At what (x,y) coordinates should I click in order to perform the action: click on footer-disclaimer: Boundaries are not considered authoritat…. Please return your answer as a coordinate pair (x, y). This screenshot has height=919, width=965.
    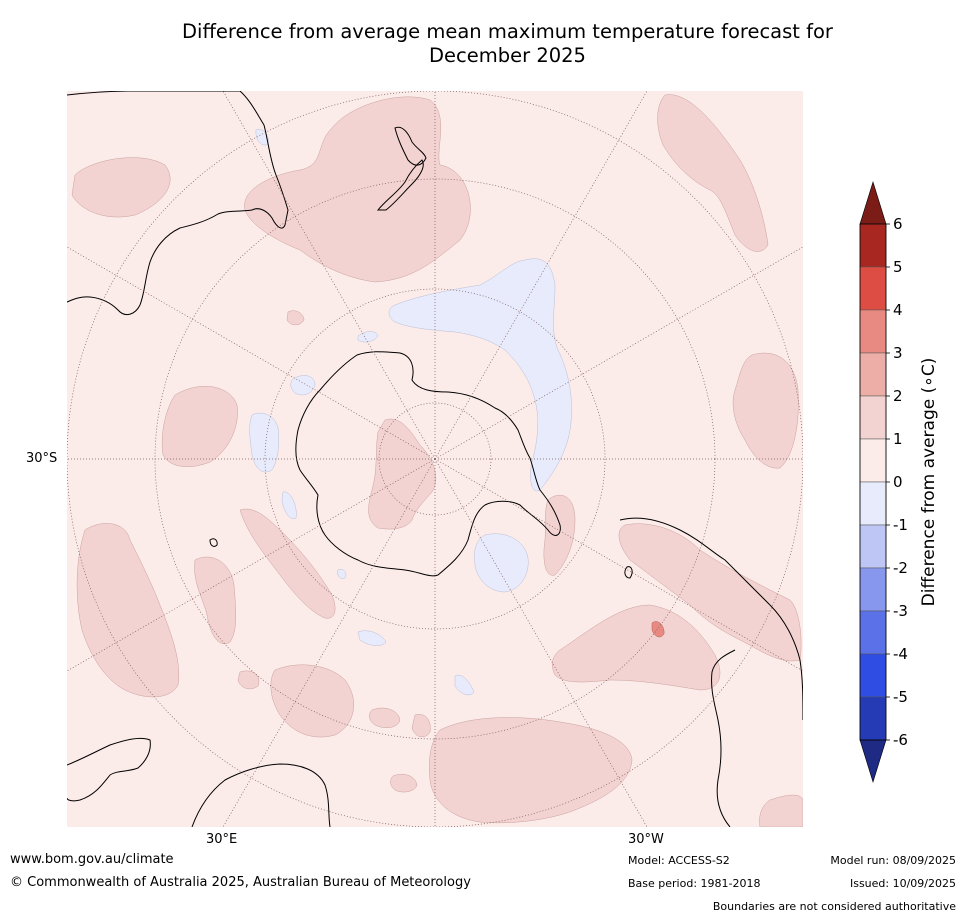
    Looking at the image, I should click on (834, 906).